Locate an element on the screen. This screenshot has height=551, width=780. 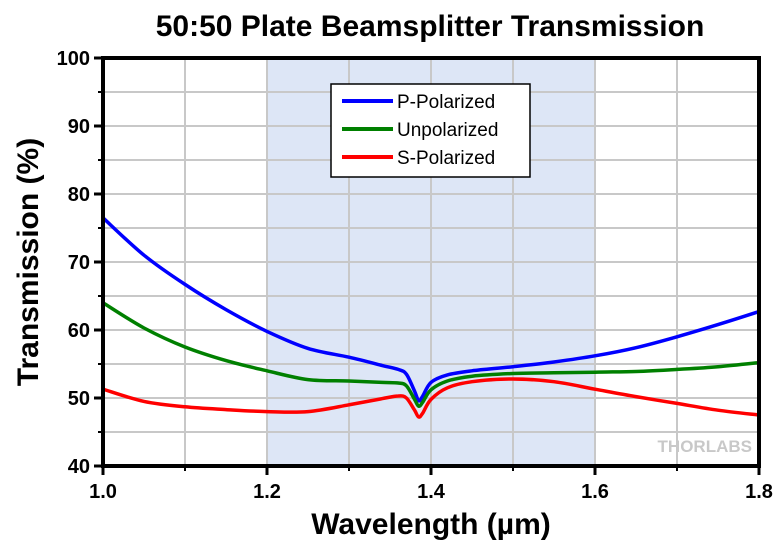
x-tick-label: 1.0 is located at coordinates (103, 492).